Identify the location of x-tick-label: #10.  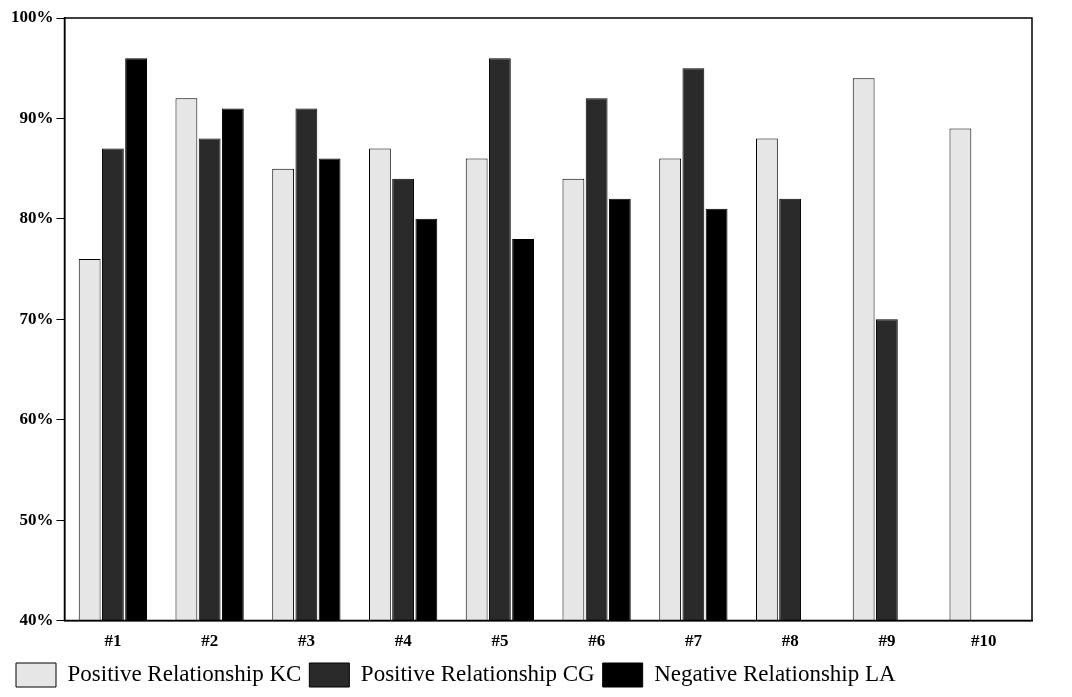
(983, 641).